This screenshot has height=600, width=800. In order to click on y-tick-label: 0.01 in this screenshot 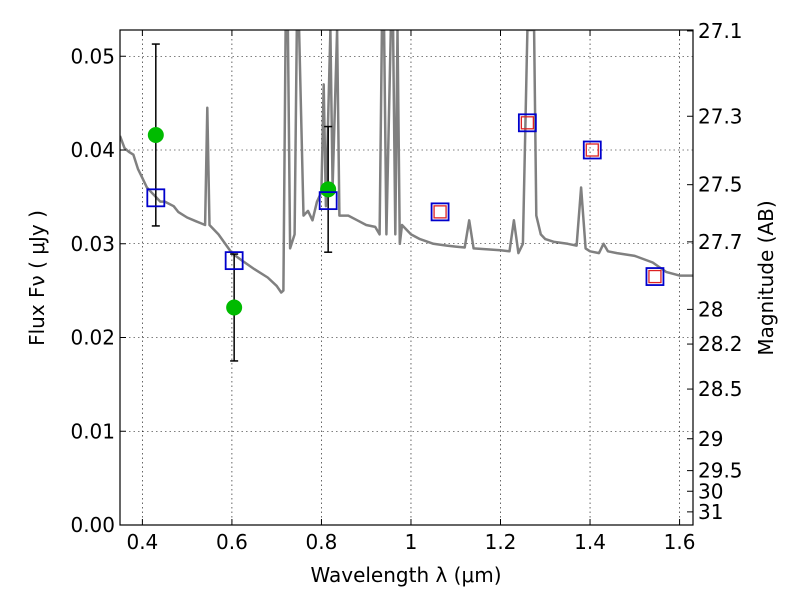, I will do `click(92, 431)`.